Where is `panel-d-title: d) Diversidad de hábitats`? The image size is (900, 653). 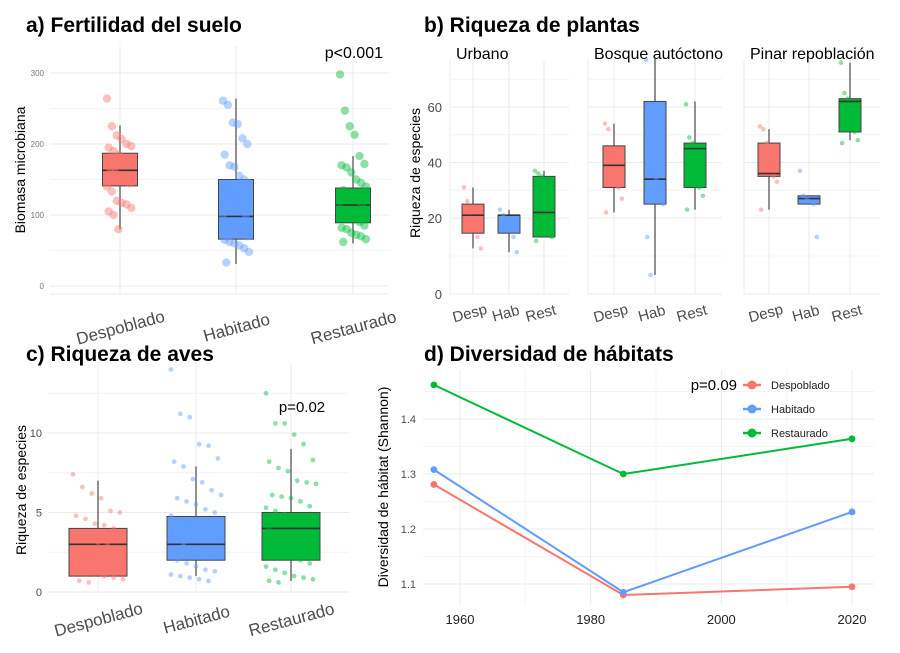
panel-d-title: d) Diversidad de hábitats is located at coordinates (549, 354).